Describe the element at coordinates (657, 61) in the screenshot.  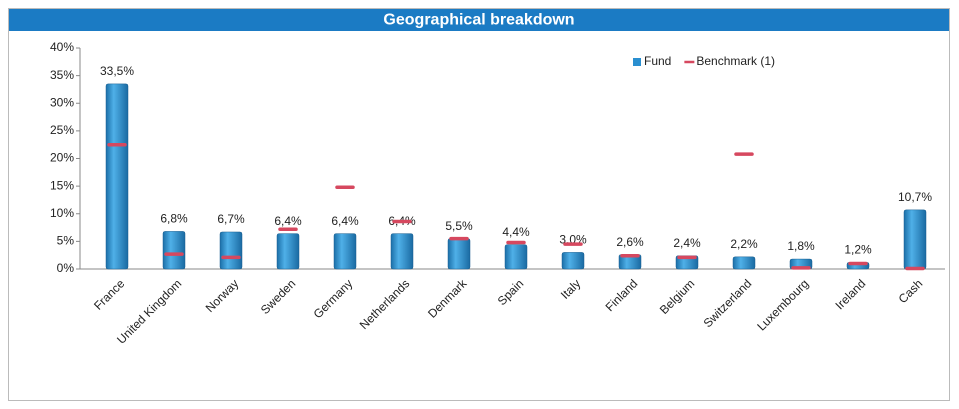
I see `legend-label: Fund` at that location.